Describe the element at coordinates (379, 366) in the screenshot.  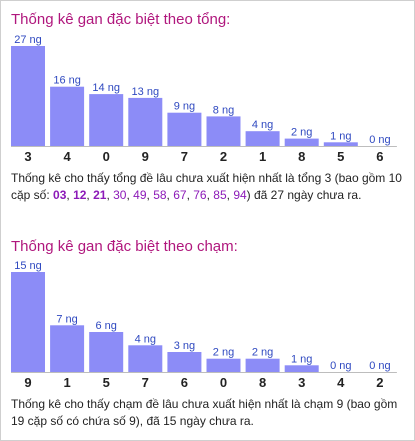
I see `touch-bar-label-2: 0 ng` at that location.